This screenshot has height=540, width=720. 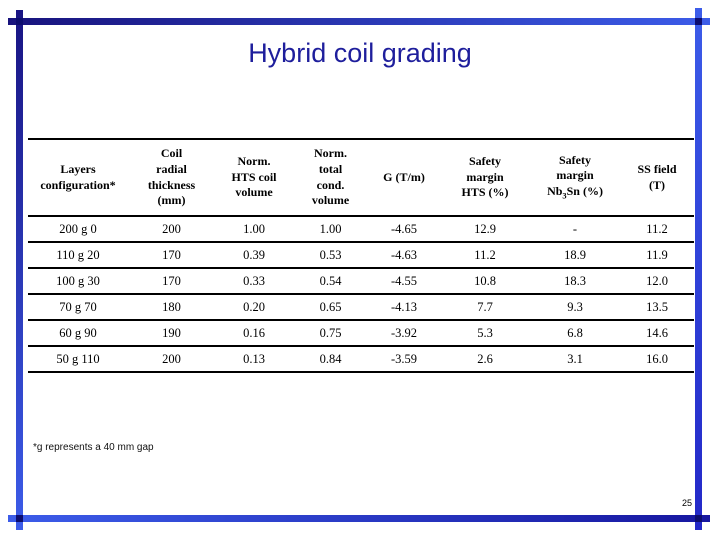 What do you see at coordinates (404, 178) in the screenshot?
I see `column-header: G (T/m)` at bounding box center [404, 178].